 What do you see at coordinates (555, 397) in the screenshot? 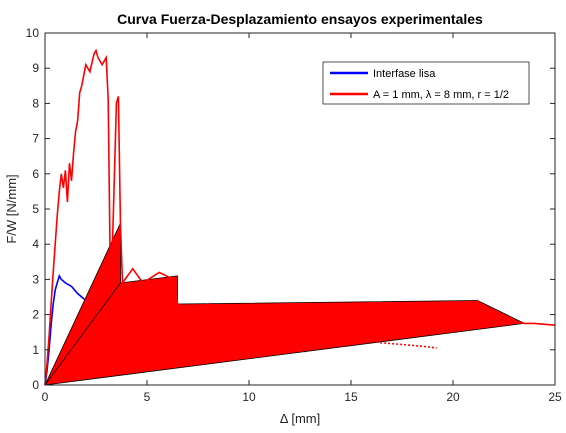
I see `x-tick-label: 25` at bounding box center [555, 397].